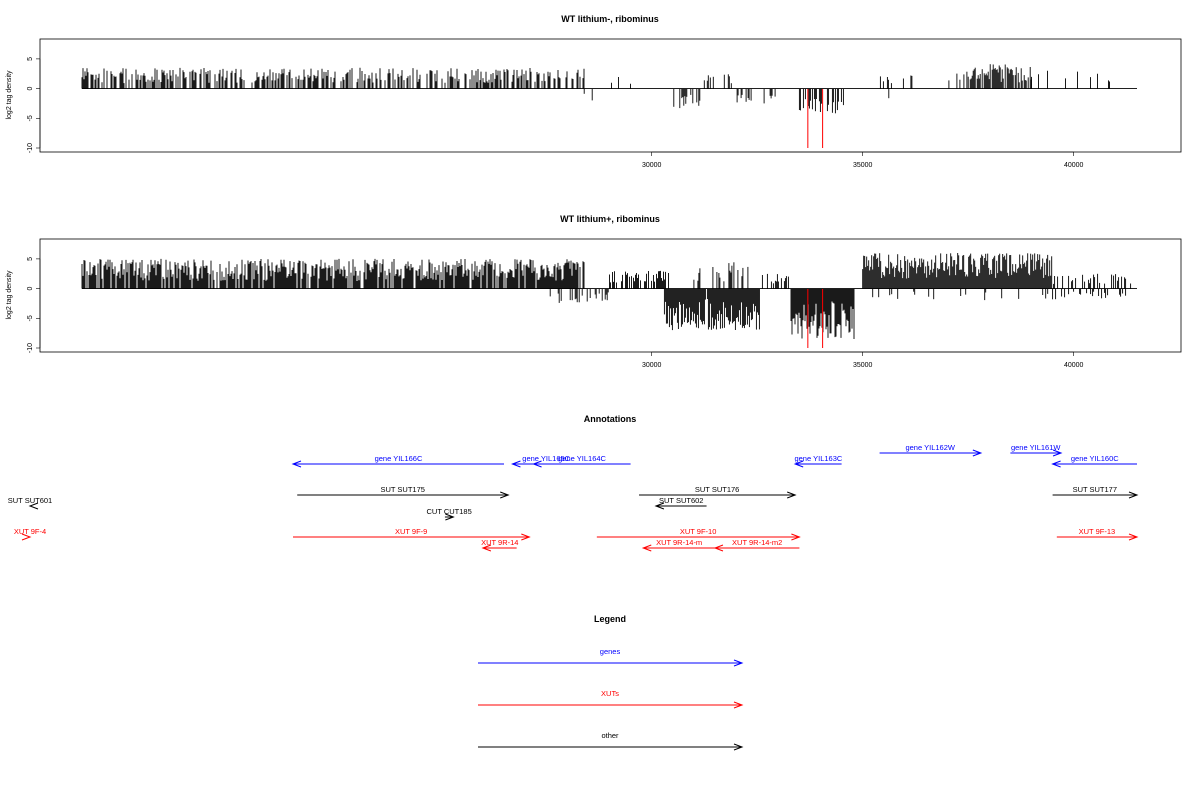 Image resolution: width=1200 pixels, height=800 pixels. What do you see at coordinates (1095, 458) in the screenshot?
I see `annotation-label: gene YIL160C` at bounding box center [1095, 458].